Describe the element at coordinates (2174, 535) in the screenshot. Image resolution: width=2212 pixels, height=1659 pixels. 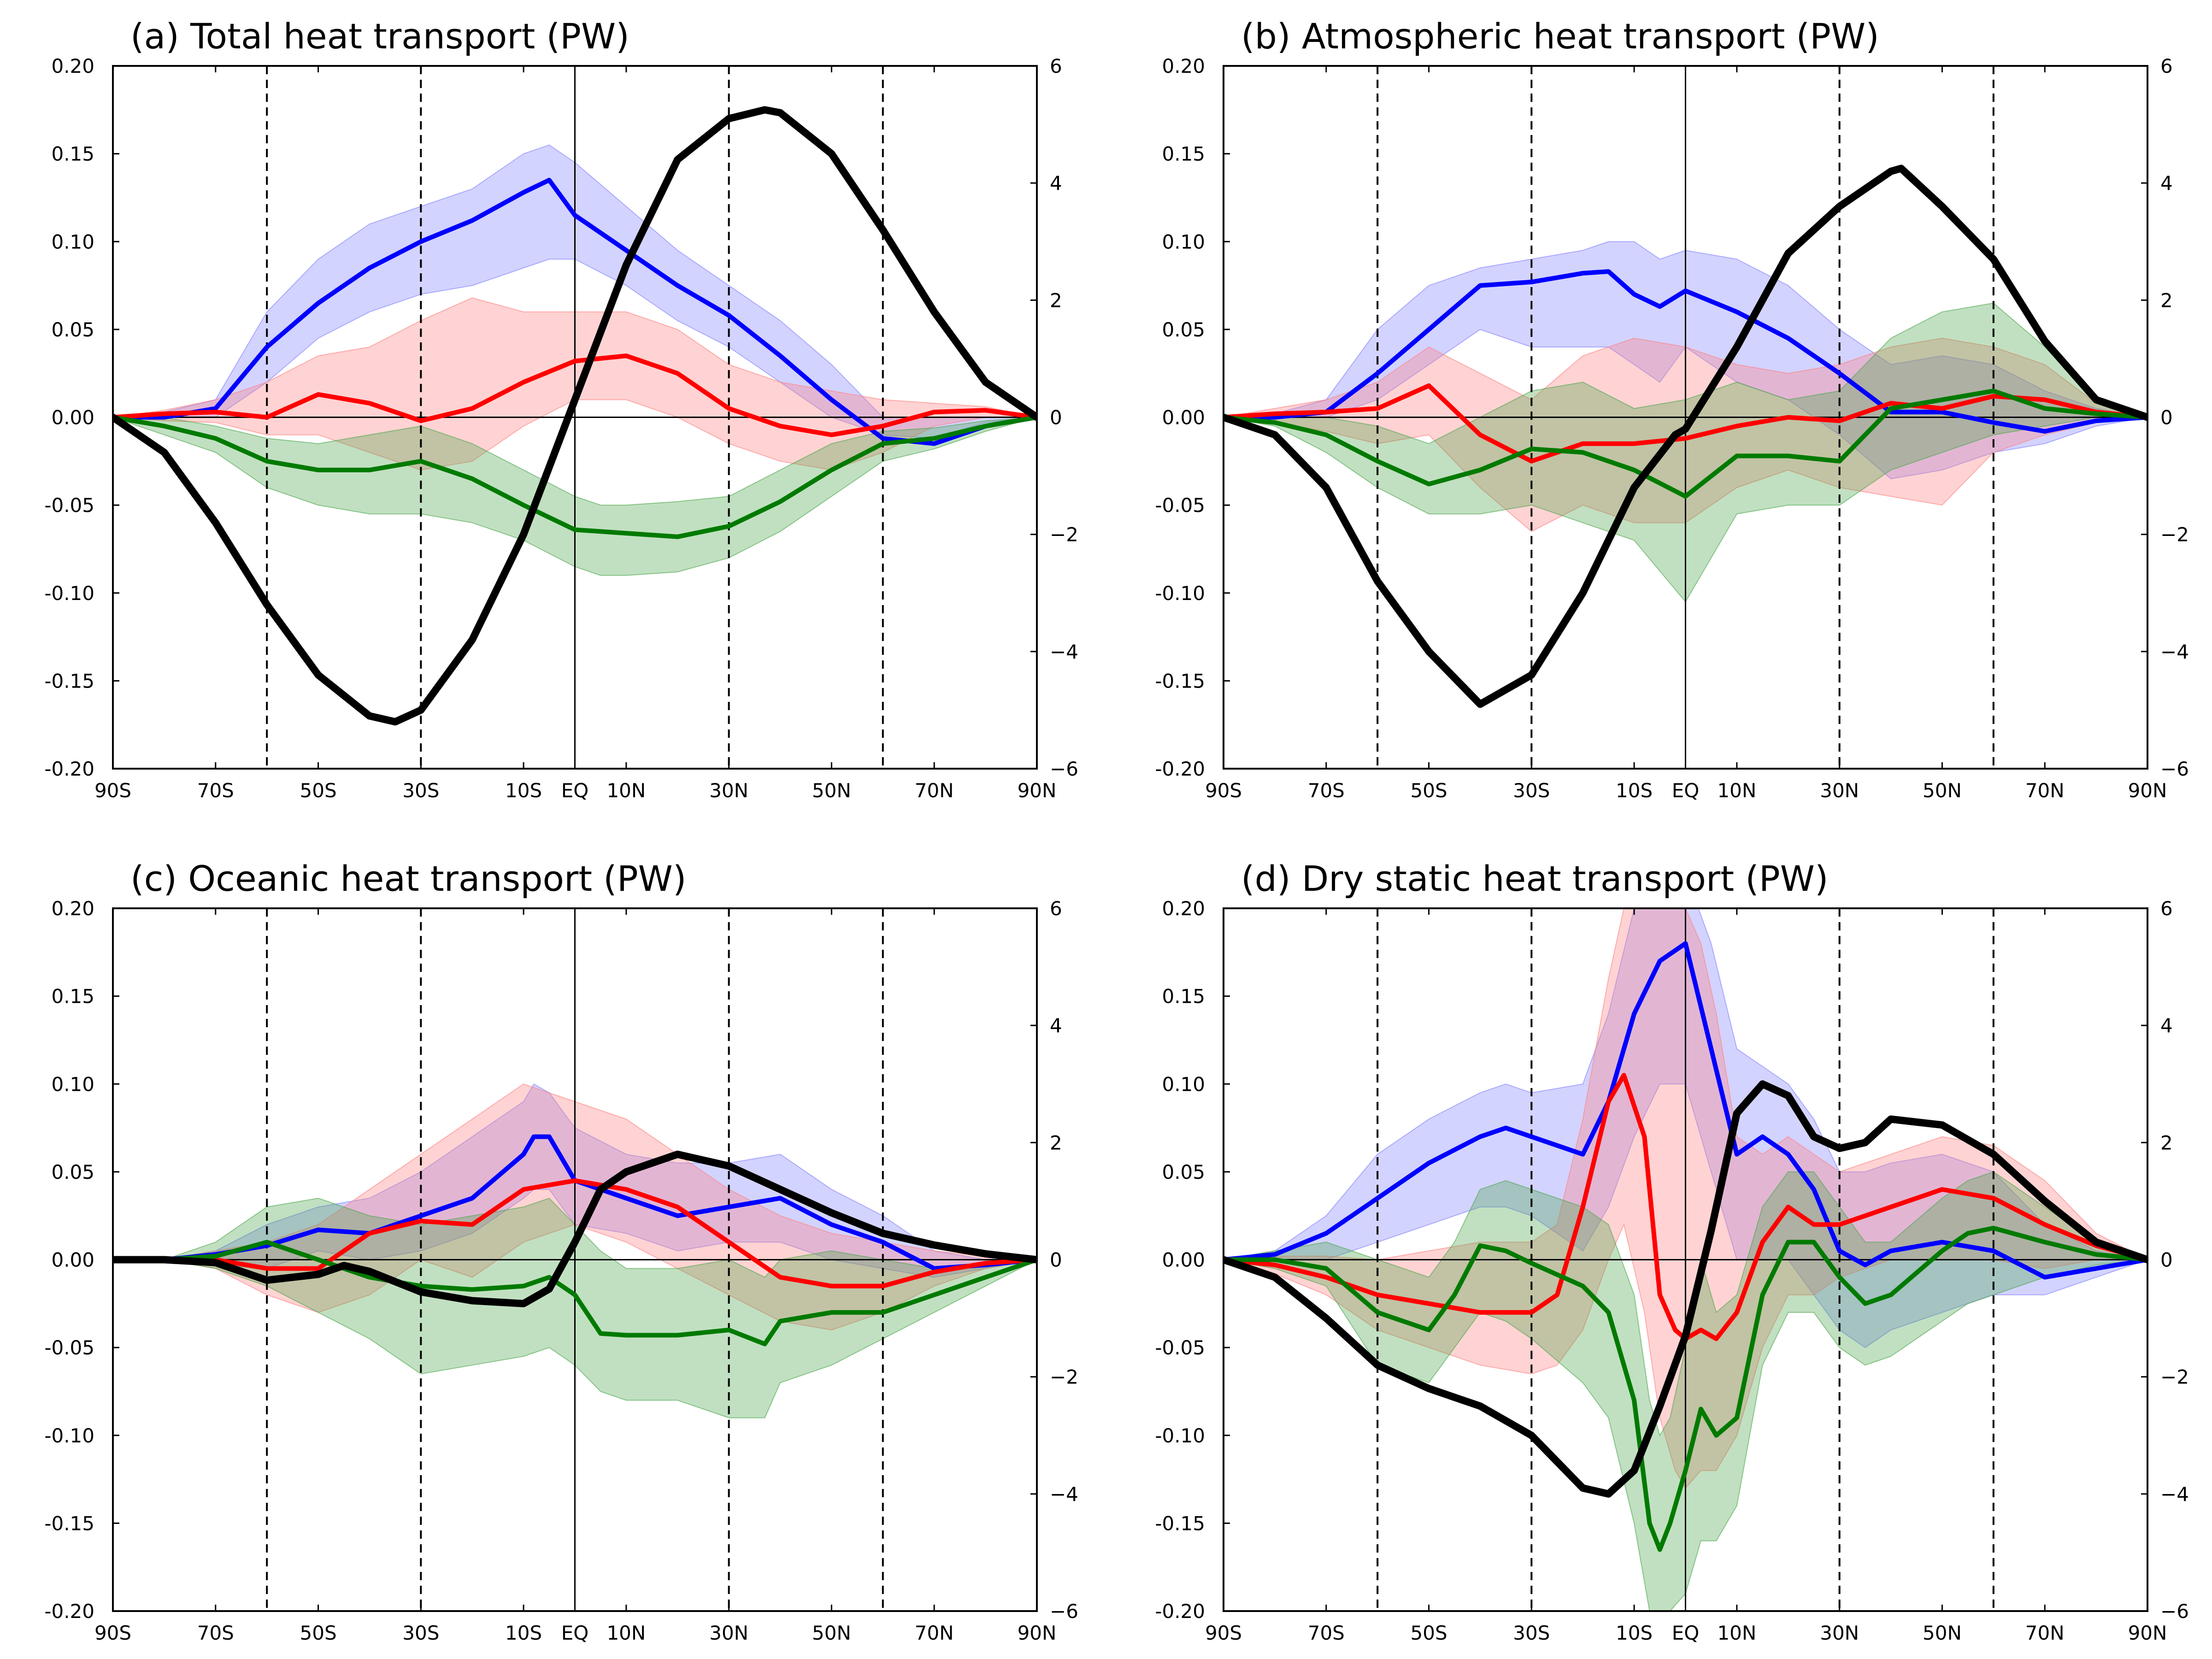
I see `y2-tick-label: −2` at that location.